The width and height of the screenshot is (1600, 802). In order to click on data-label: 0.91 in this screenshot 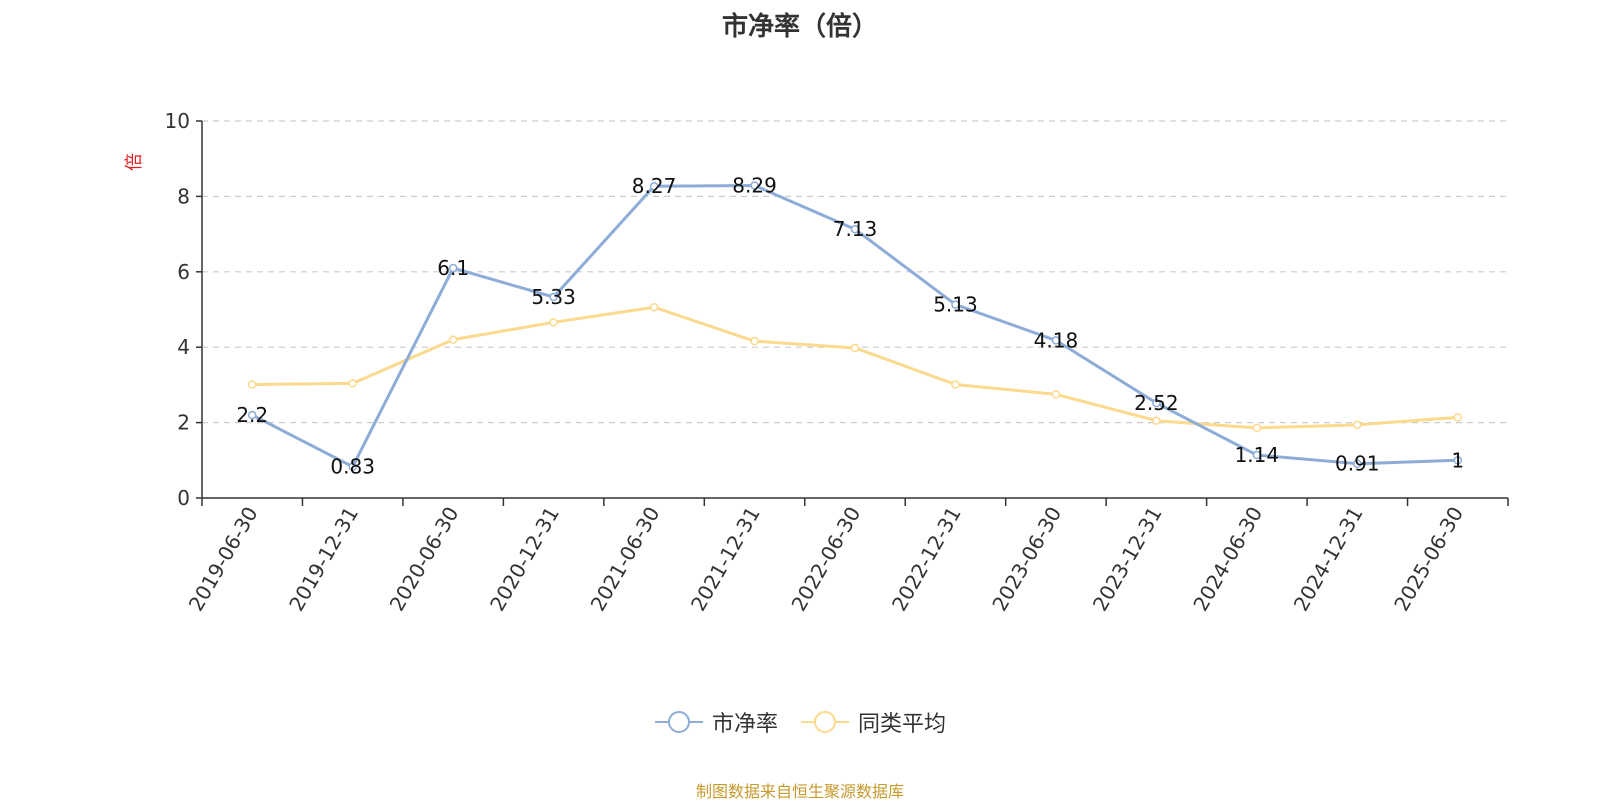, I will do `click(1357, 464)`.